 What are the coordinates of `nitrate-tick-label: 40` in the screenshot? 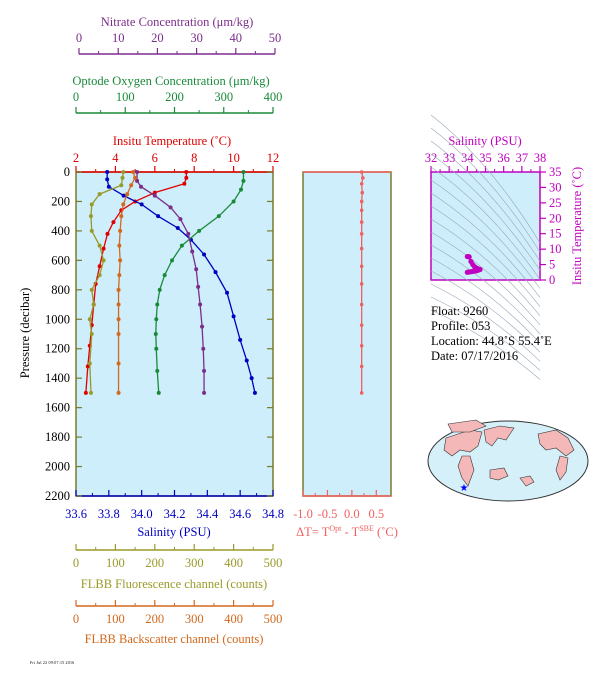 It's located at (236, 38).